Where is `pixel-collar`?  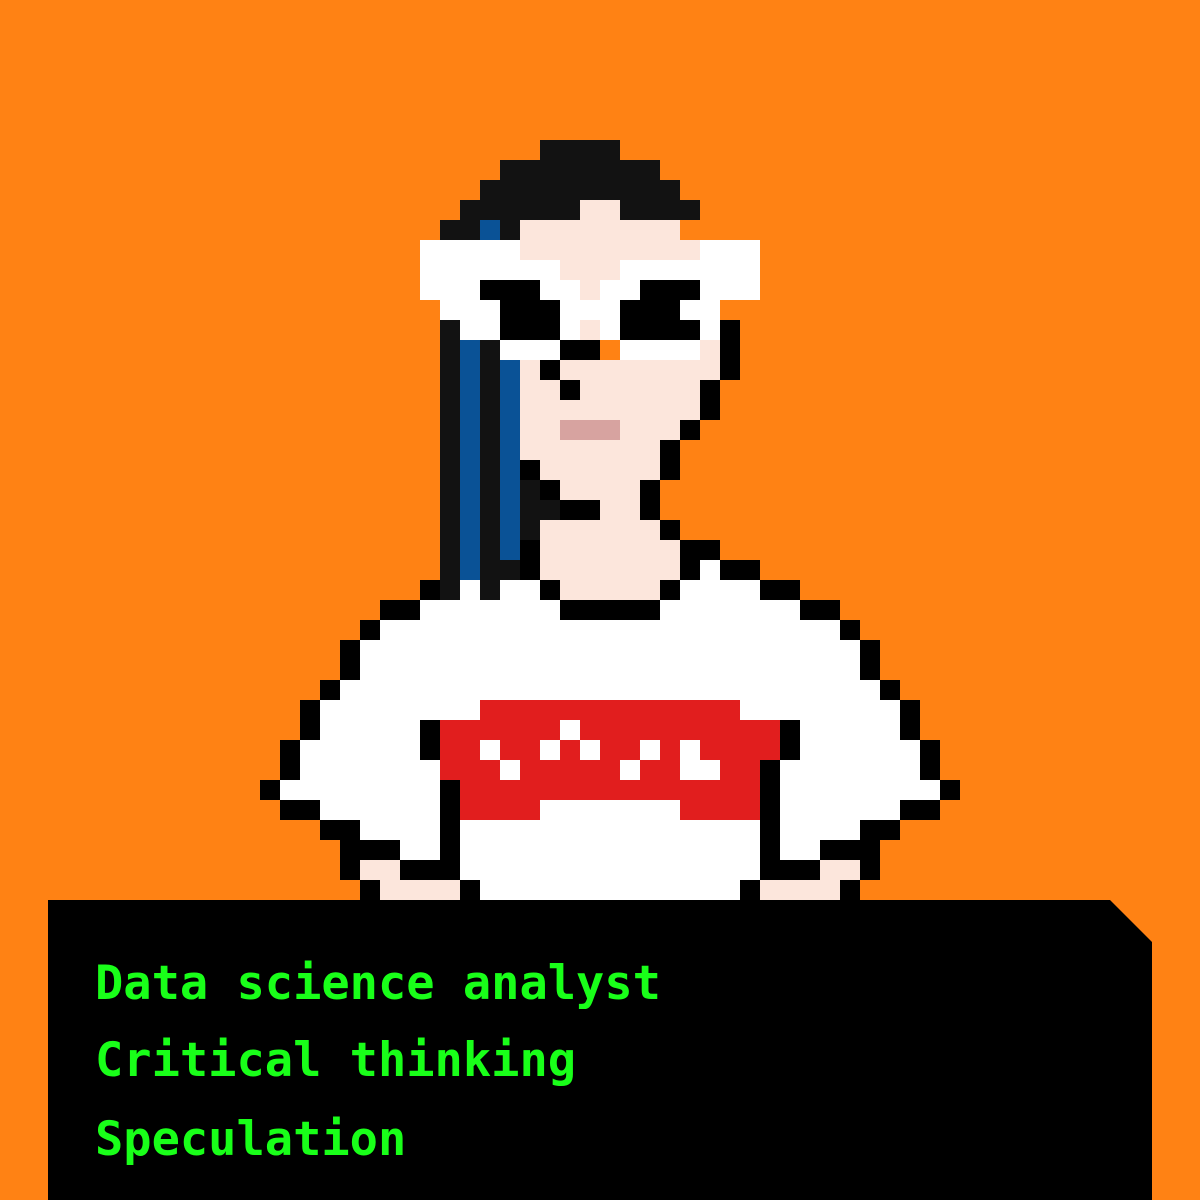 pixel-collar is located at coordinates (610, 610).